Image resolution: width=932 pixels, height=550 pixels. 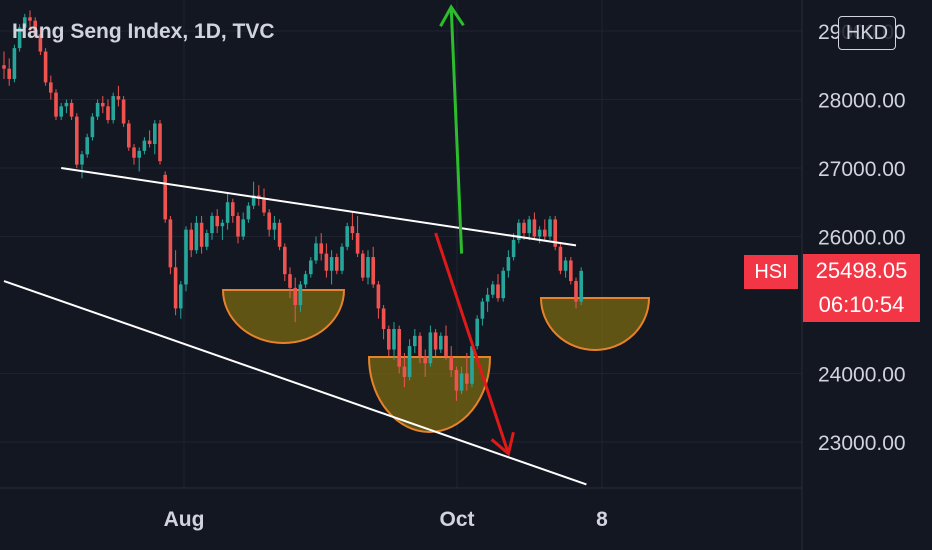 I want to click on breakdown-arrow, so click(x=472, y=343).